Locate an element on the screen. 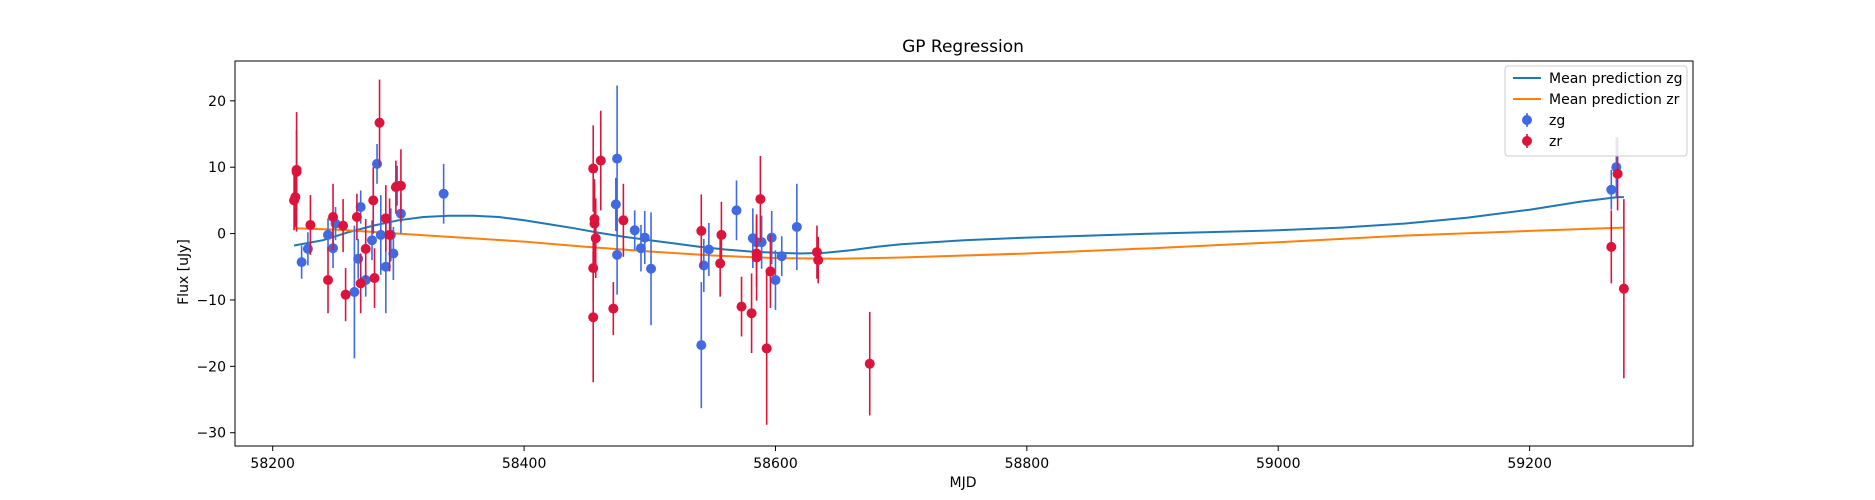 Image resolution: width=1875 pixels, height=500 pixels. legend-entry-mean-prediction-zg: Mean prediction zg is located at coordinates (1598, 79).